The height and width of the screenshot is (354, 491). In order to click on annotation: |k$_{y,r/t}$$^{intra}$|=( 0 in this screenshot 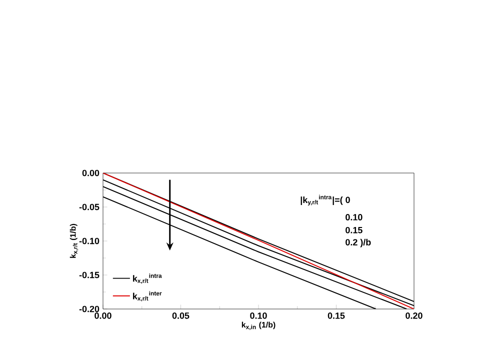, I will do `click(325, 200)`.